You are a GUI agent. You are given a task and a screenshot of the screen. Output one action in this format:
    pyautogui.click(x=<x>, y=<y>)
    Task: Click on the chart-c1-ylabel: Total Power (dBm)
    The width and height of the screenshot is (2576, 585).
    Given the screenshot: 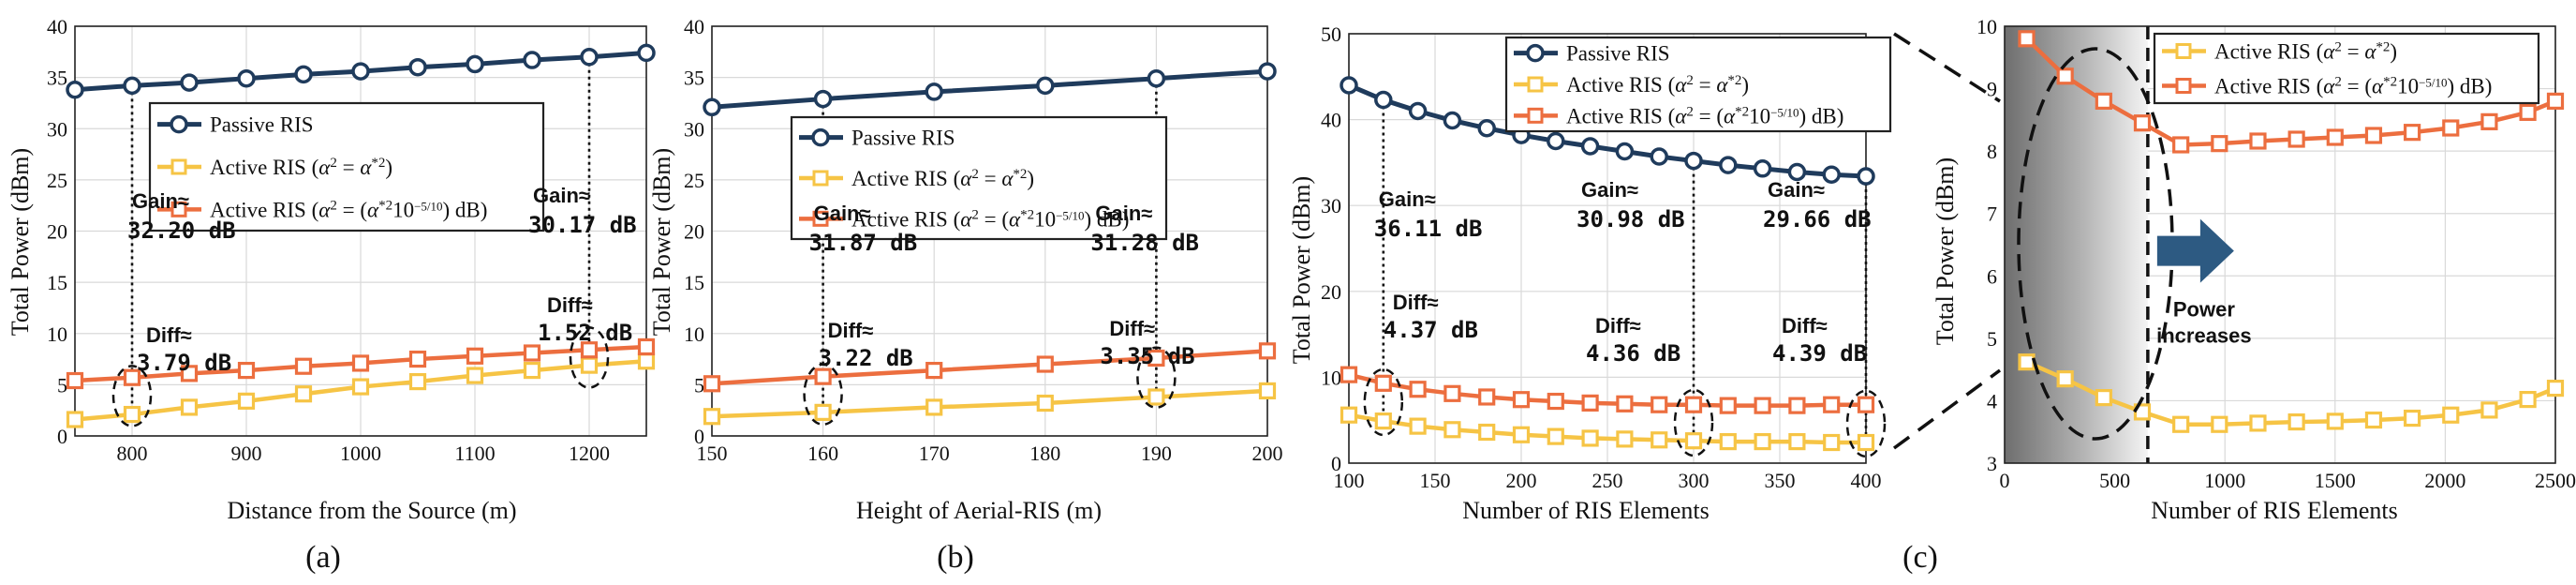 What is the action you would take?
    pyautogui.click(x=1301, y=270)
    